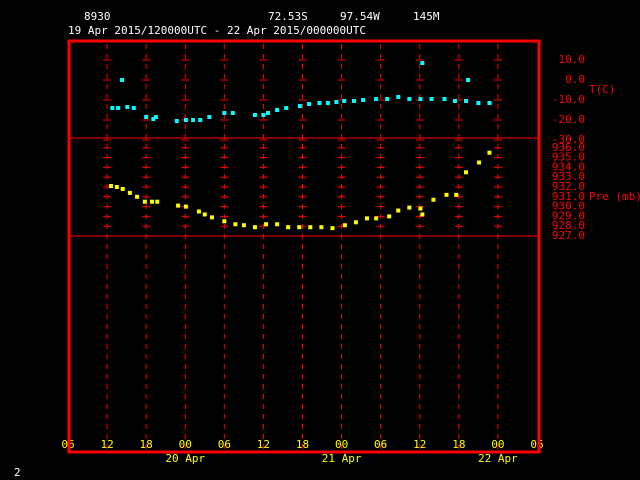  Describe the element at coordinates (536, 444) in the screenshot. I see `x-tick-label: 06` at that location.